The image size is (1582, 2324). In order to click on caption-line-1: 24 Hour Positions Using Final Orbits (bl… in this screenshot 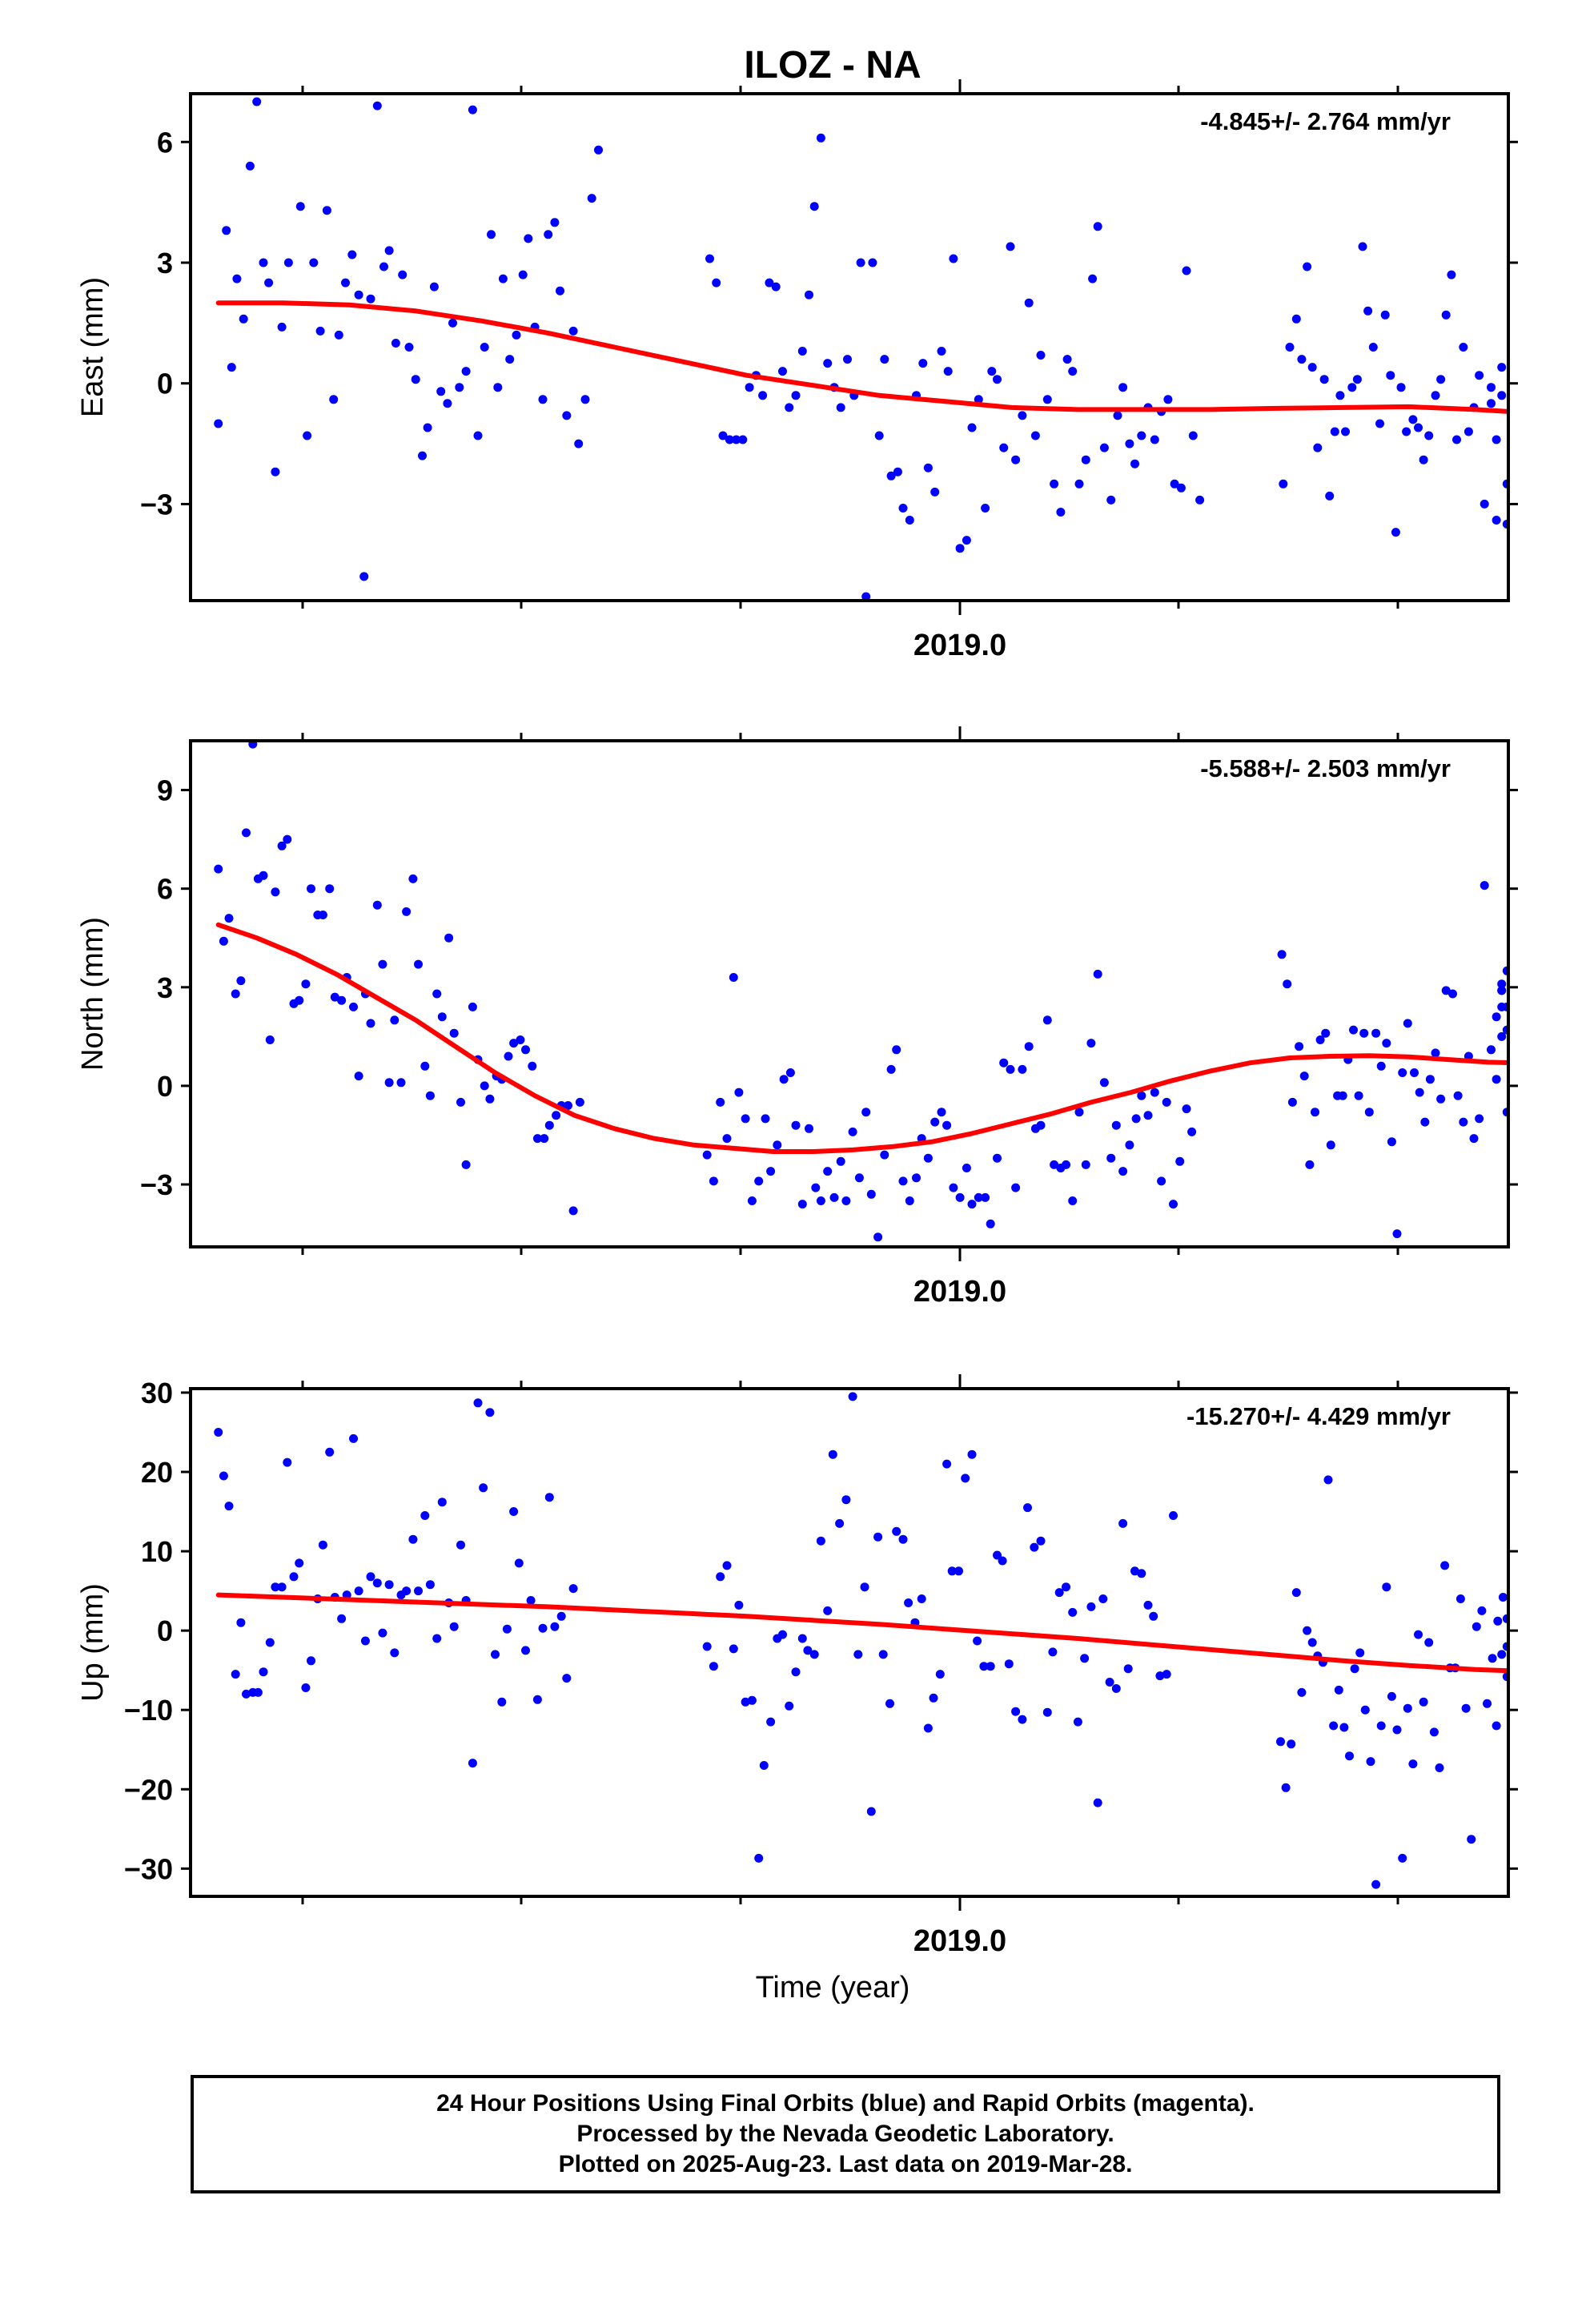, I will do `click(846, 2103)`.